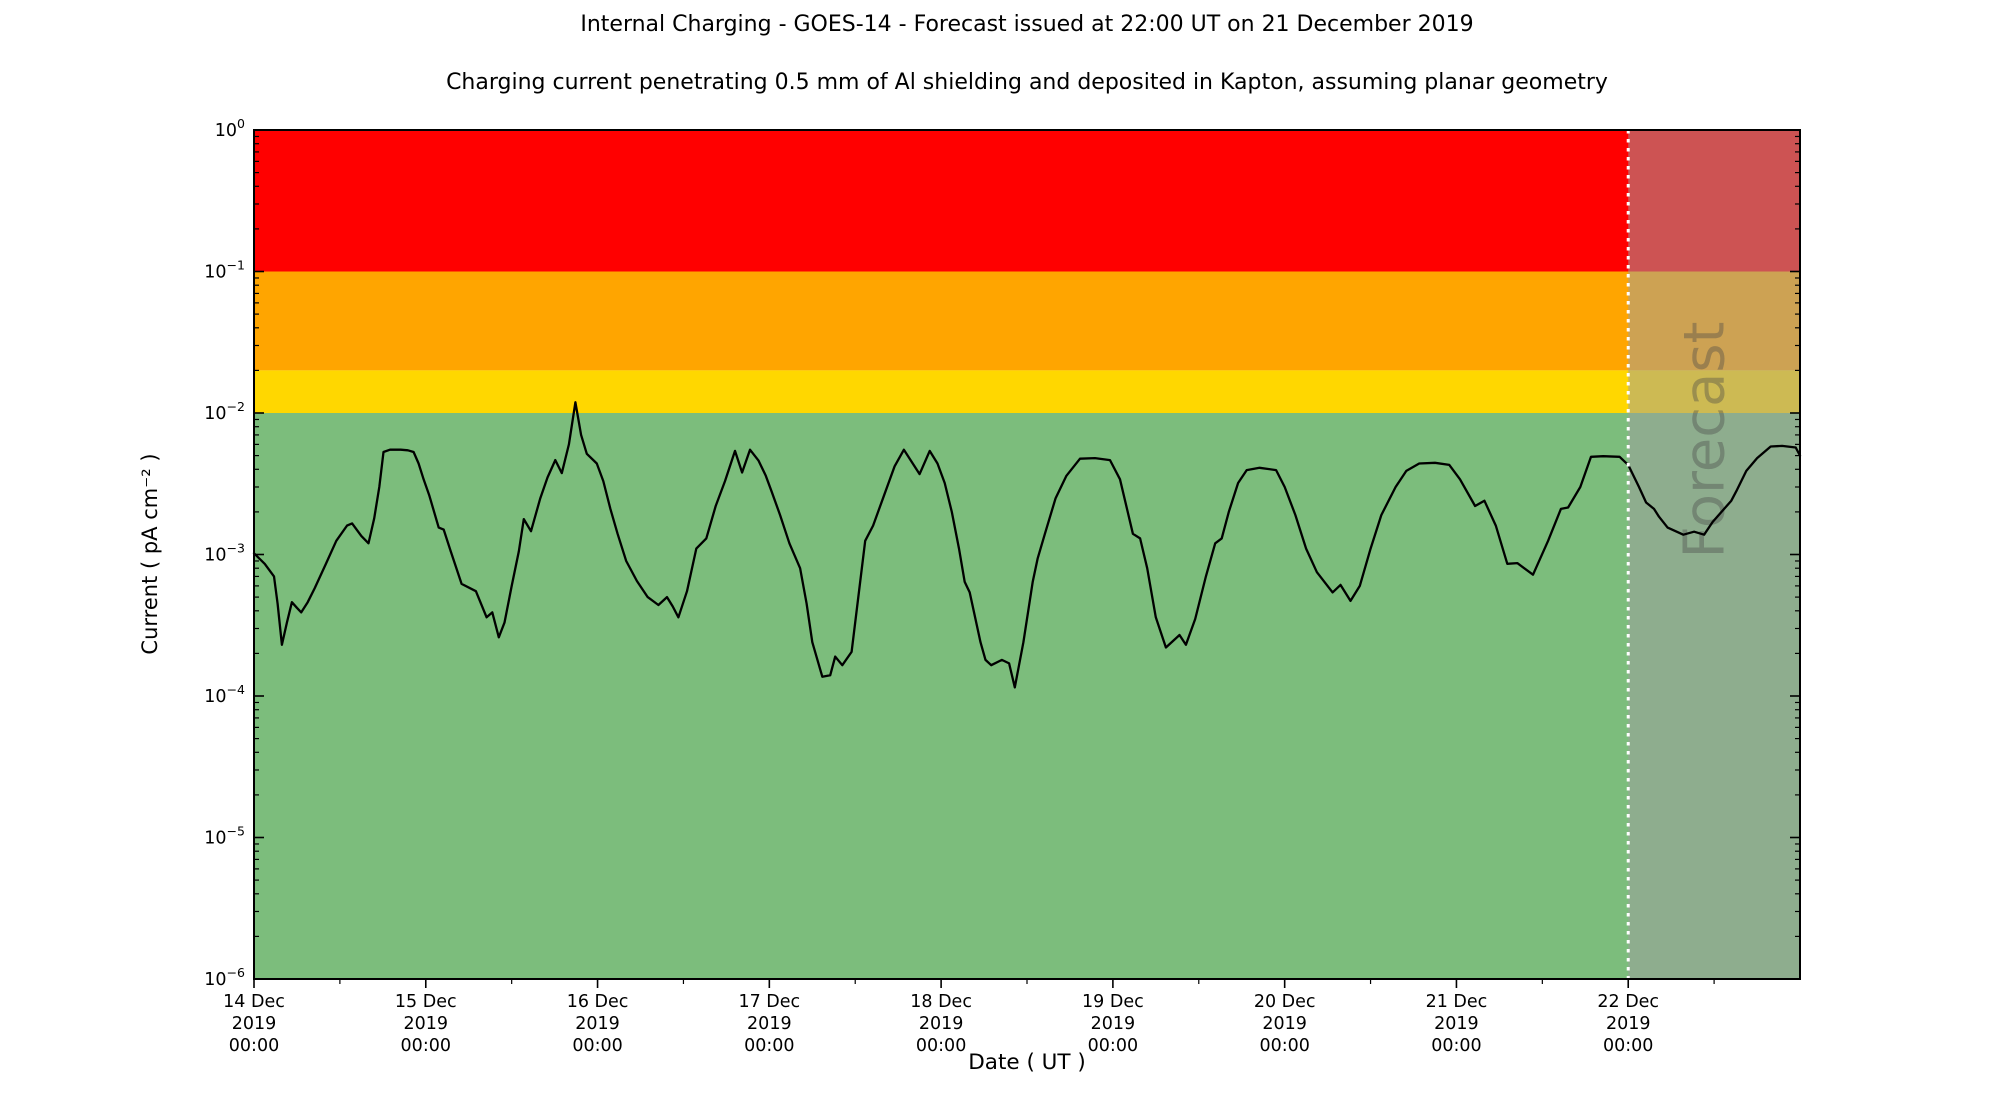 The height and width of the screenshot is (1100, 2000). What do you see at coordinates (224, 694) in the screenshot?
I see `y-axis-tick-label: 10⁻⁴` at bounding box center [224, 694].